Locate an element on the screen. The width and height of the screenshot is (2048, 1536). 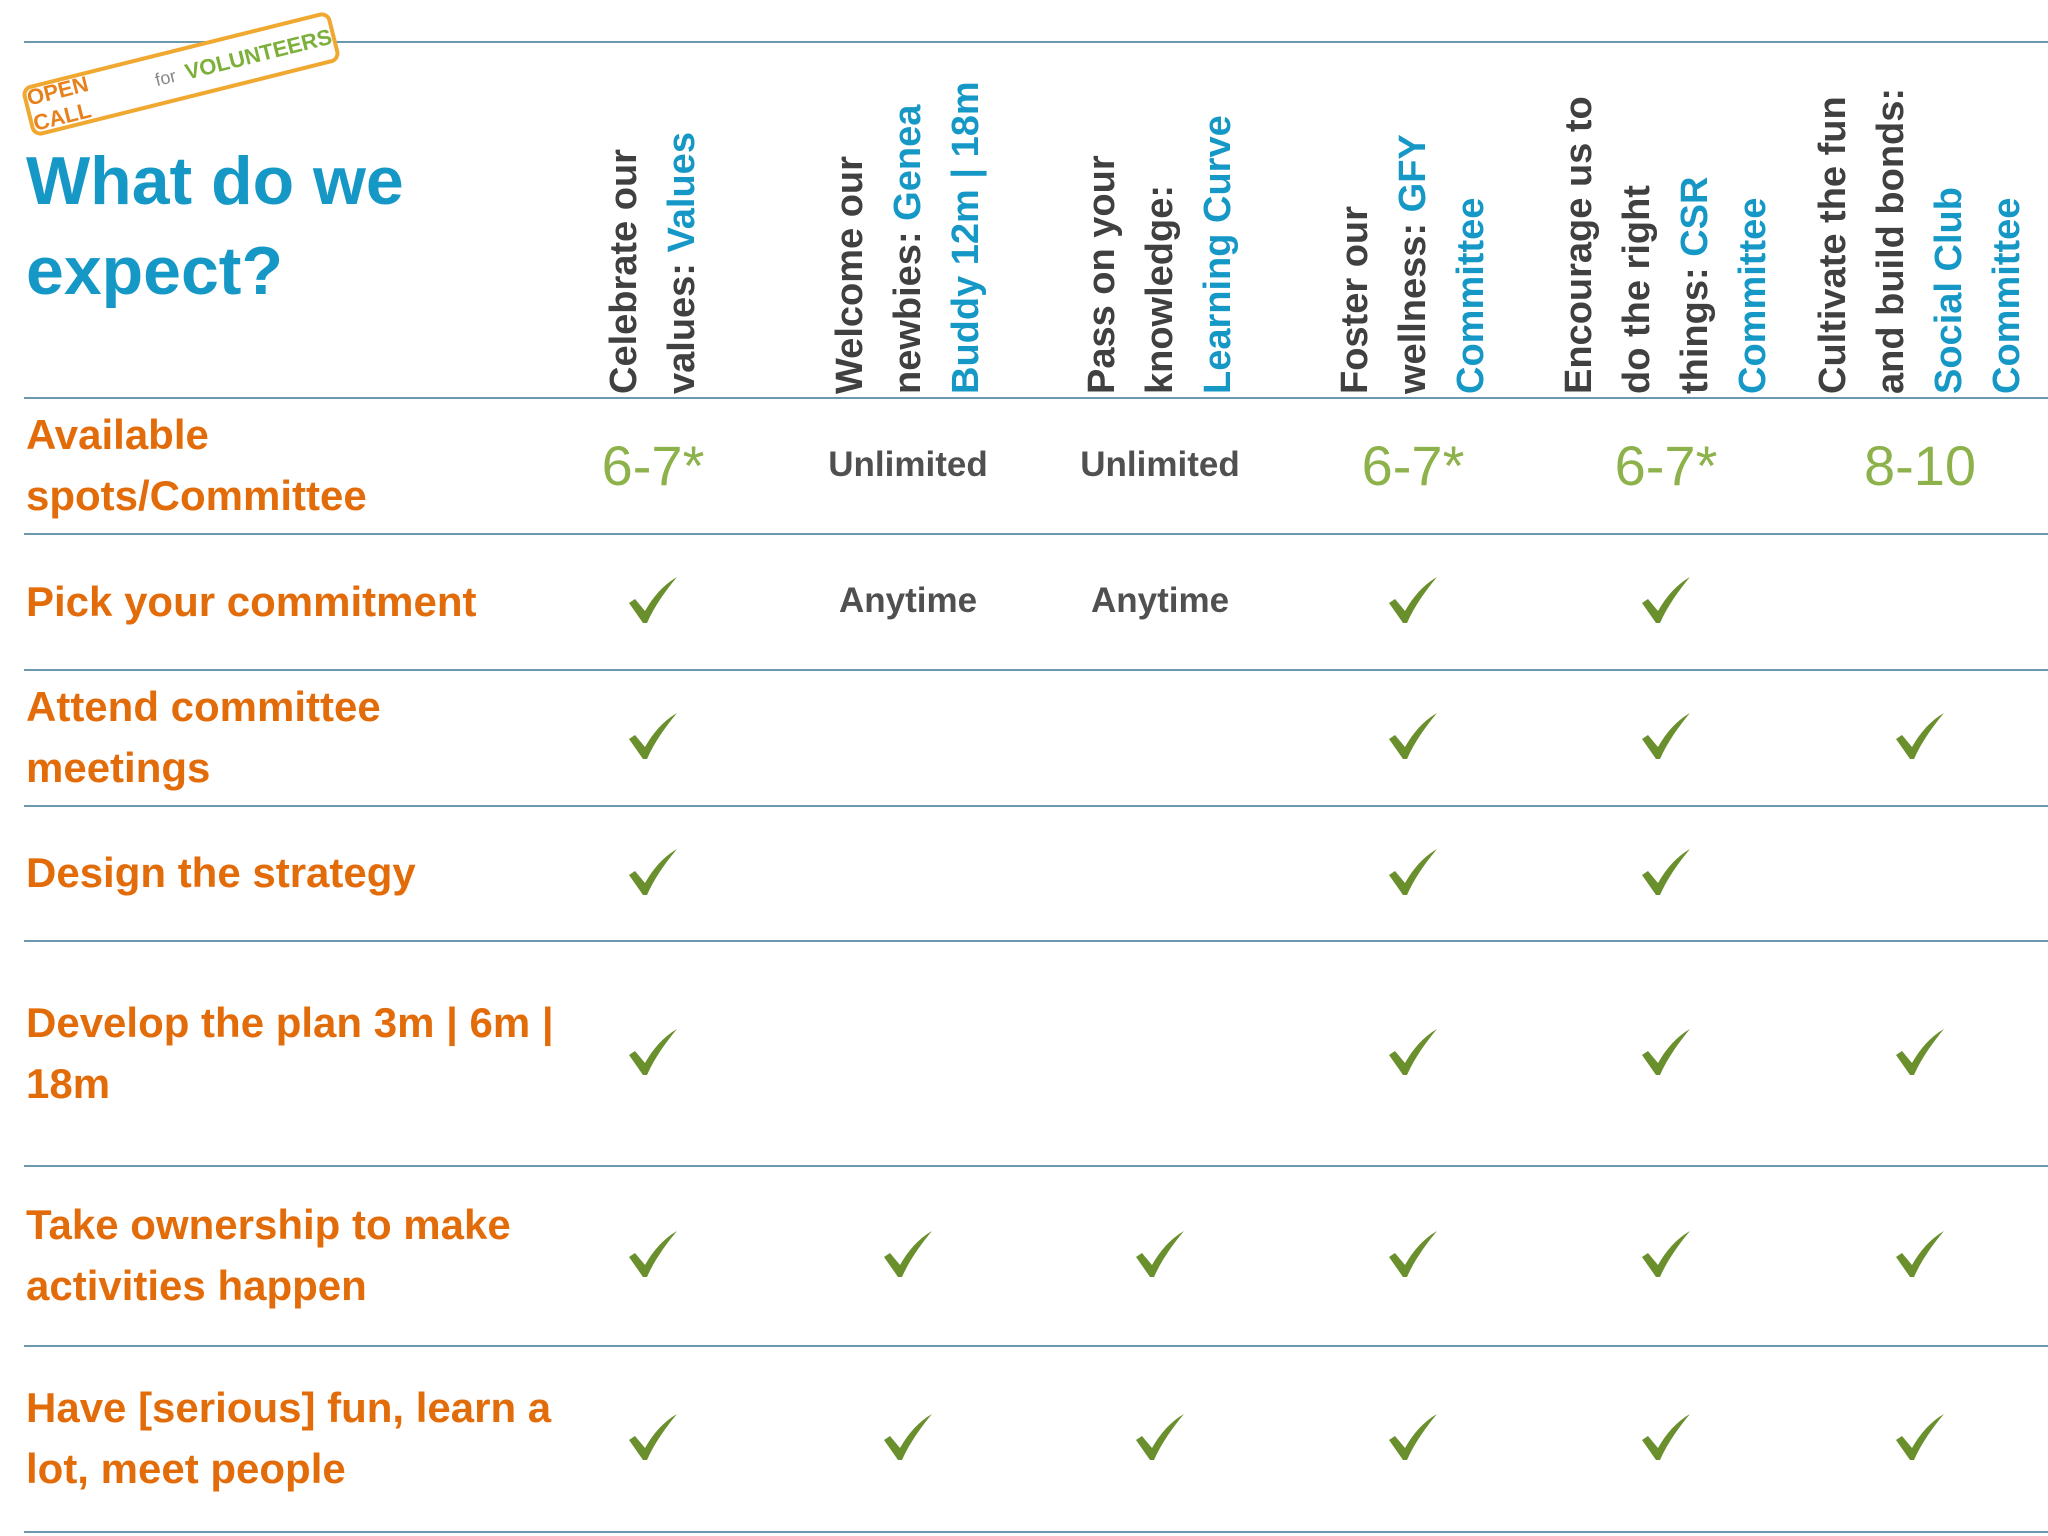
cell-text: Anytime is located at coordinates (1160, 600).